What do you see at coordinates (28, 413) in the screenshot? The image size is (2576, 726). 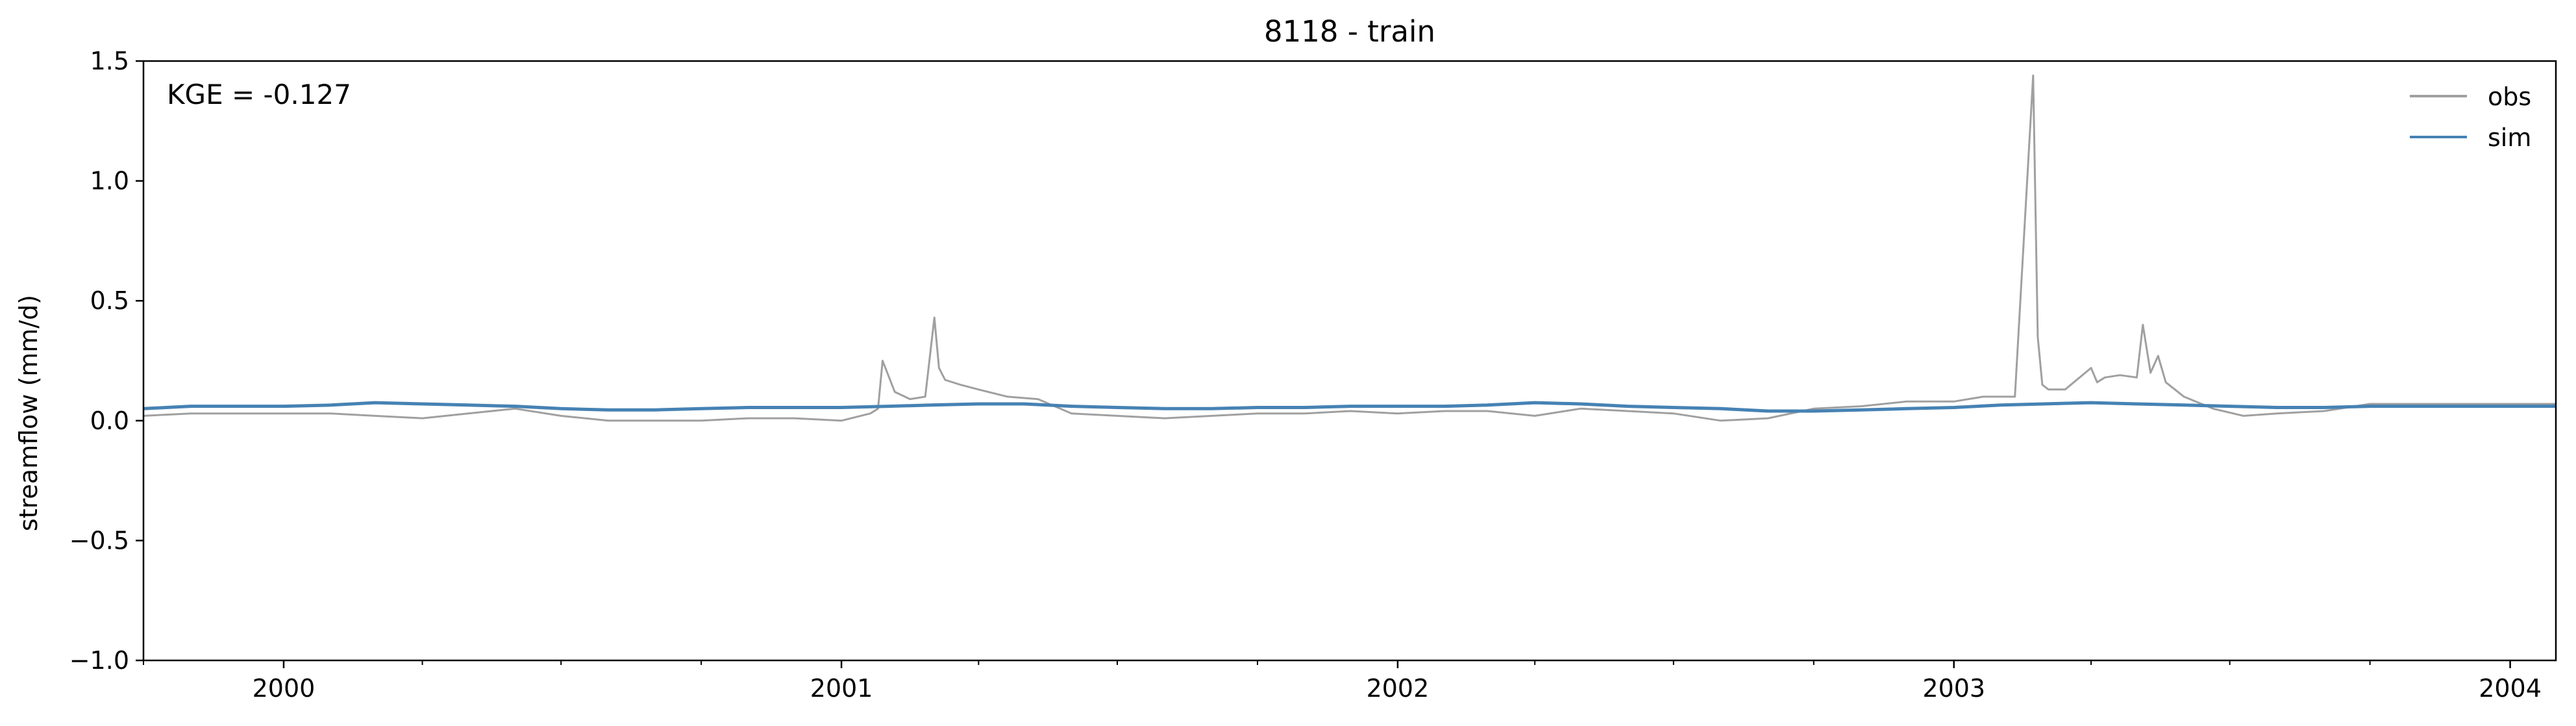 I see `y-axis-label: streamflow (mm/d)` at bounding box center [28, 413].